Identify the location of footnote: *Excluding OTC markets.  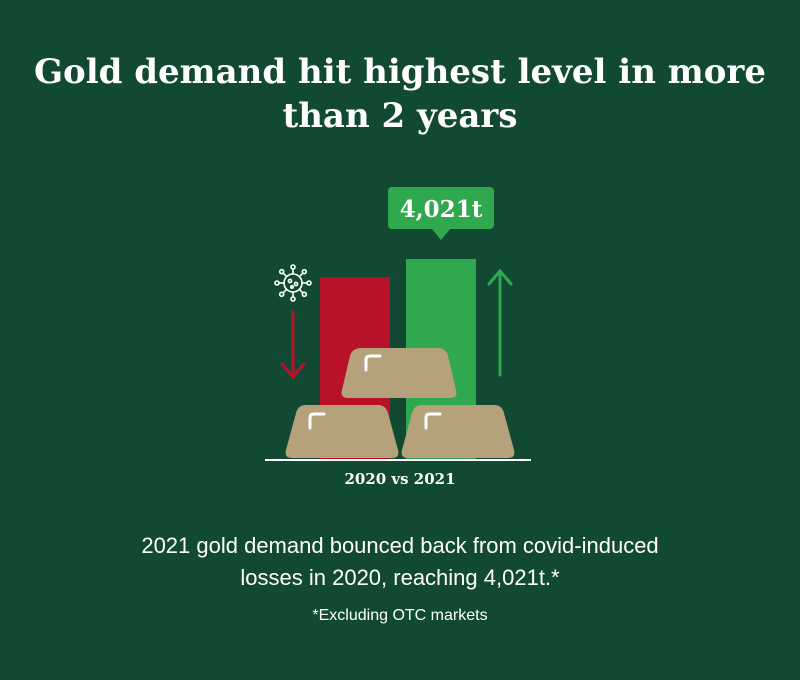
(400, 615).